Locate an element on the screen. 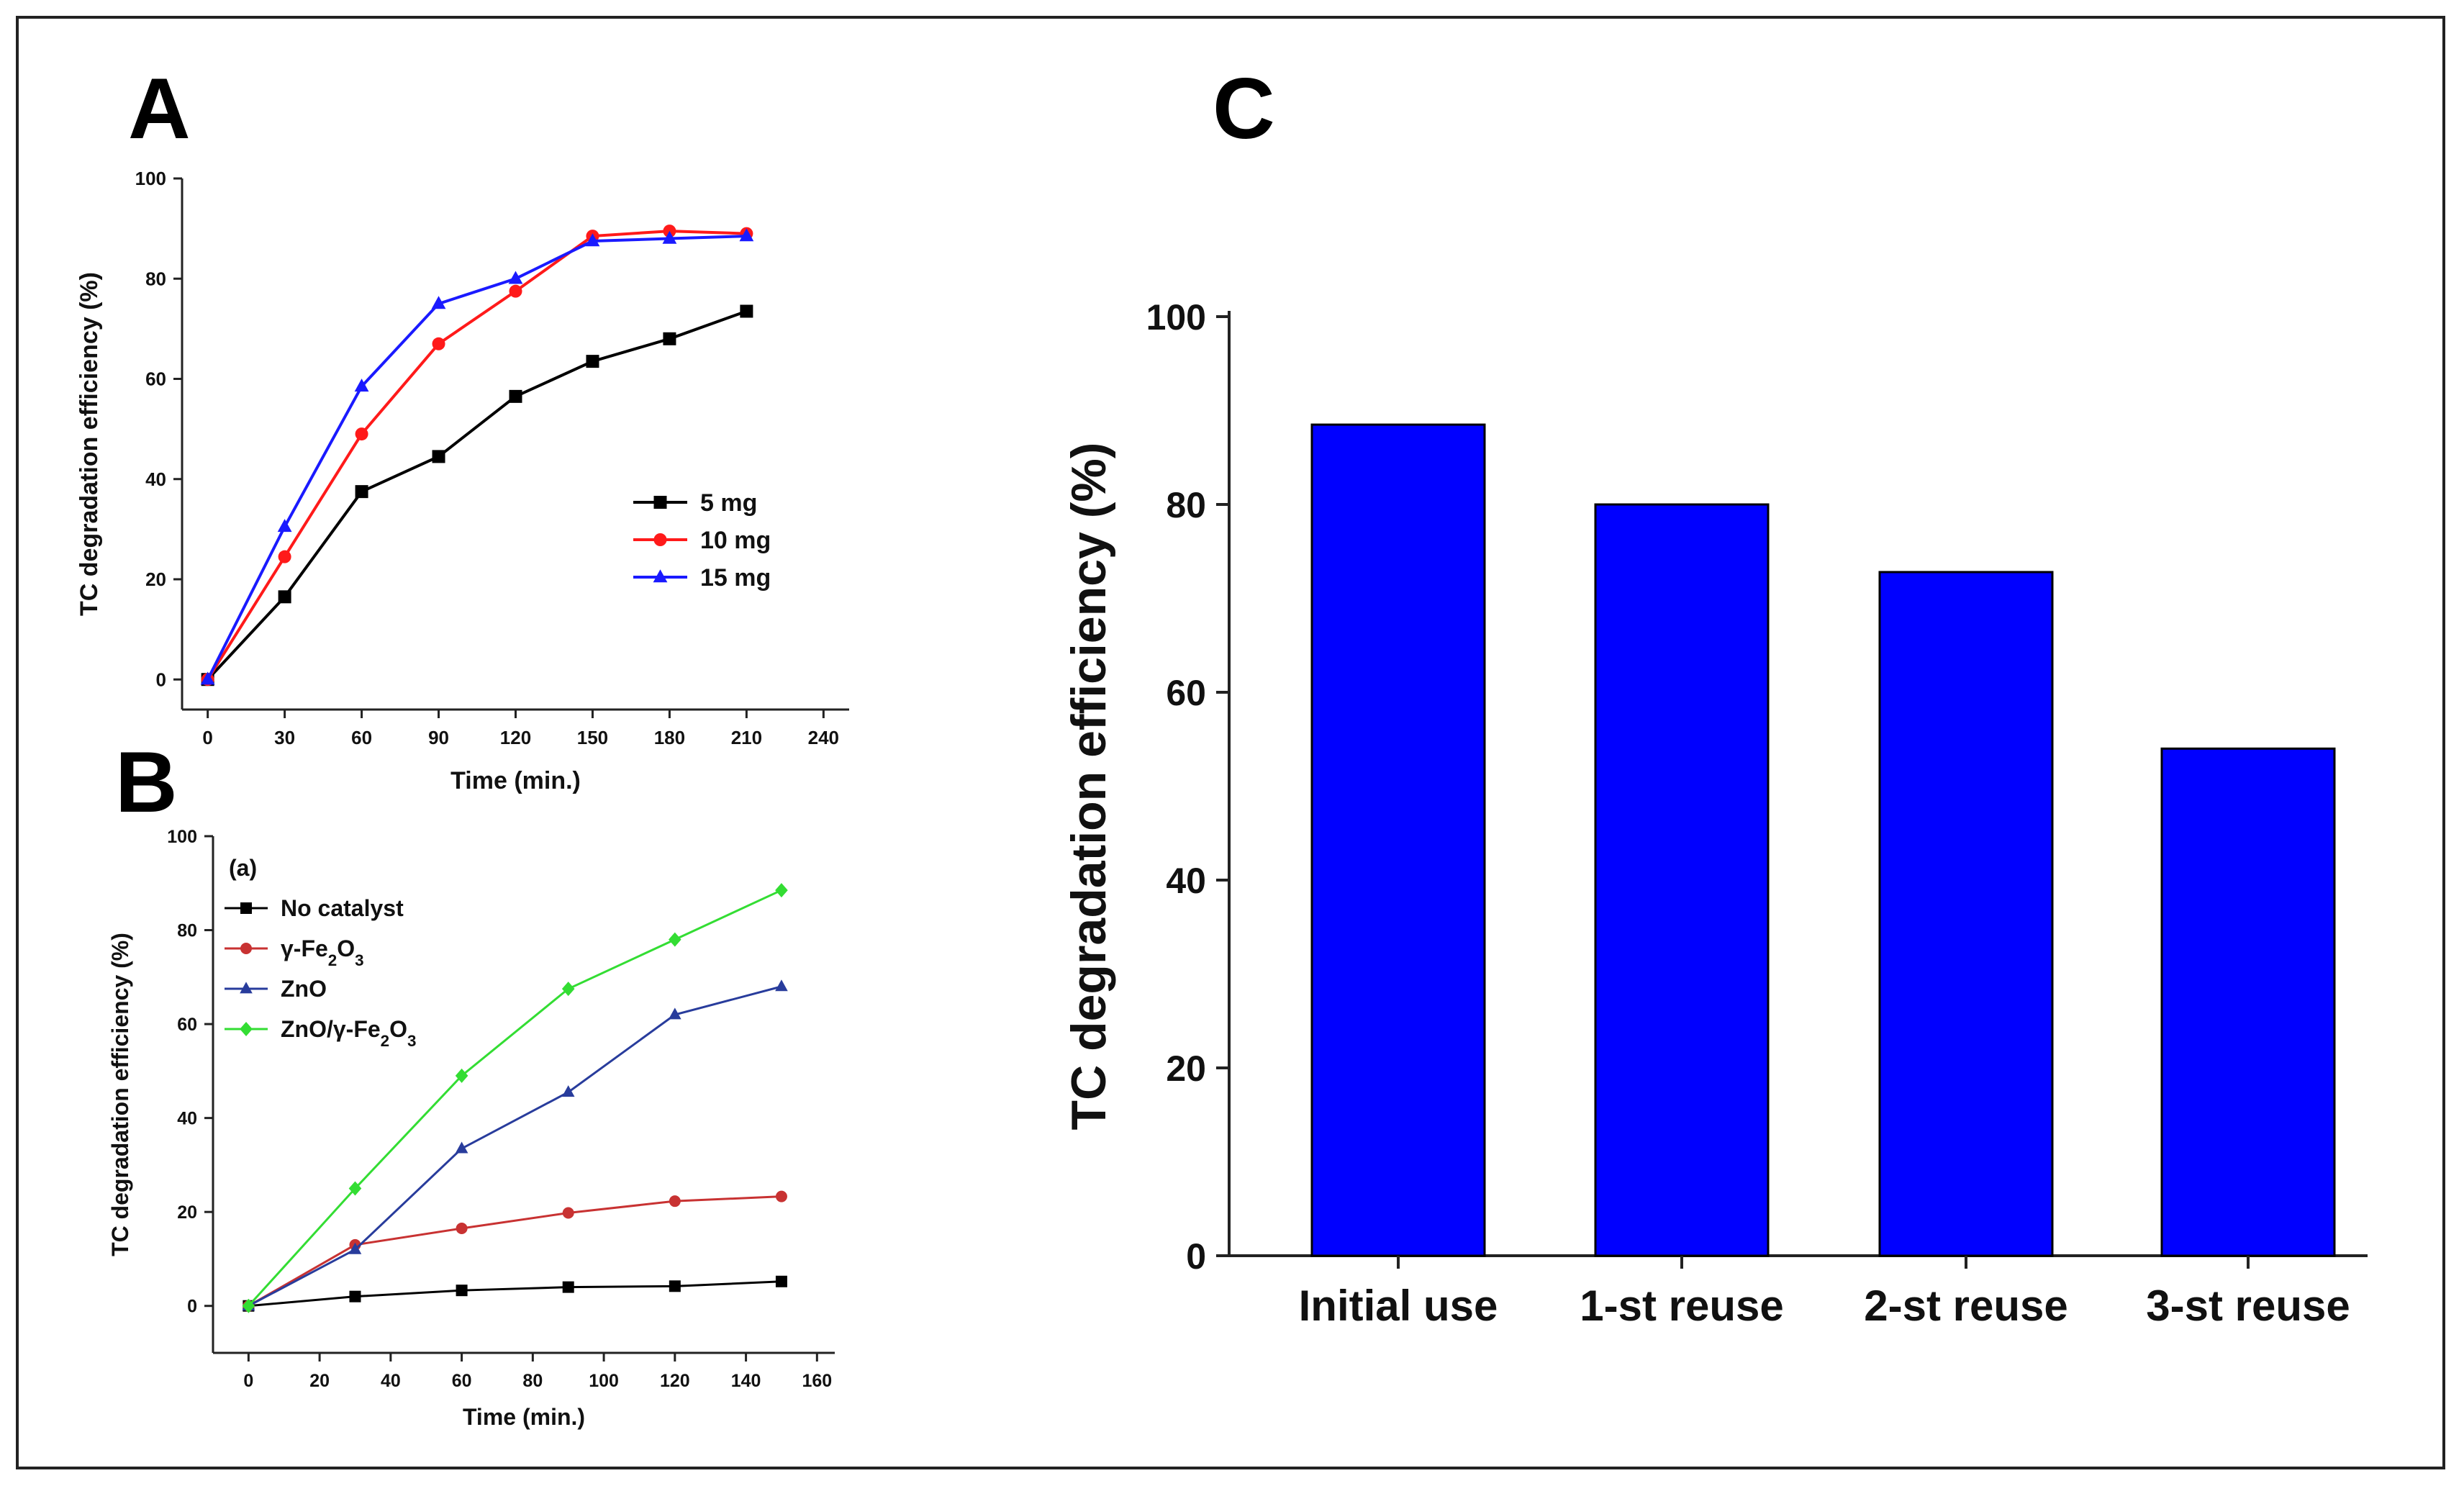 The image size is (2464, 1486). series-line-10-mg is located at coordinates (476, 455).